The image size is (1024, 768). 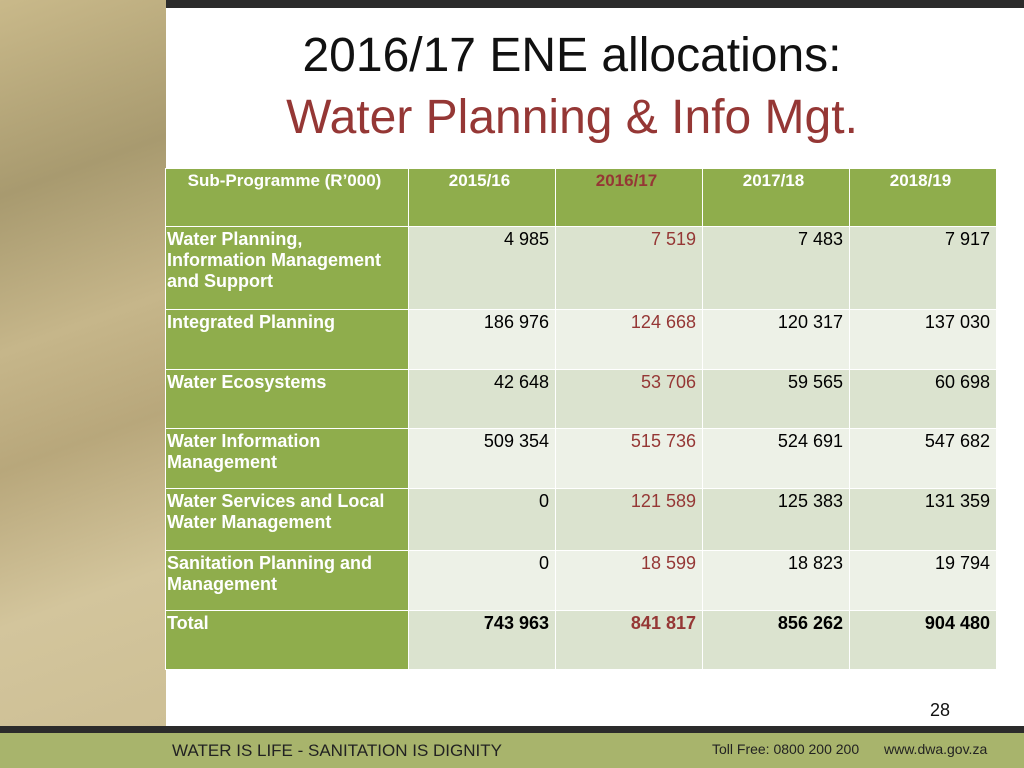 What do you see at coordinates (512, 4) in the screenshot?
I see `top-bar` at bounding box center [512, 4].